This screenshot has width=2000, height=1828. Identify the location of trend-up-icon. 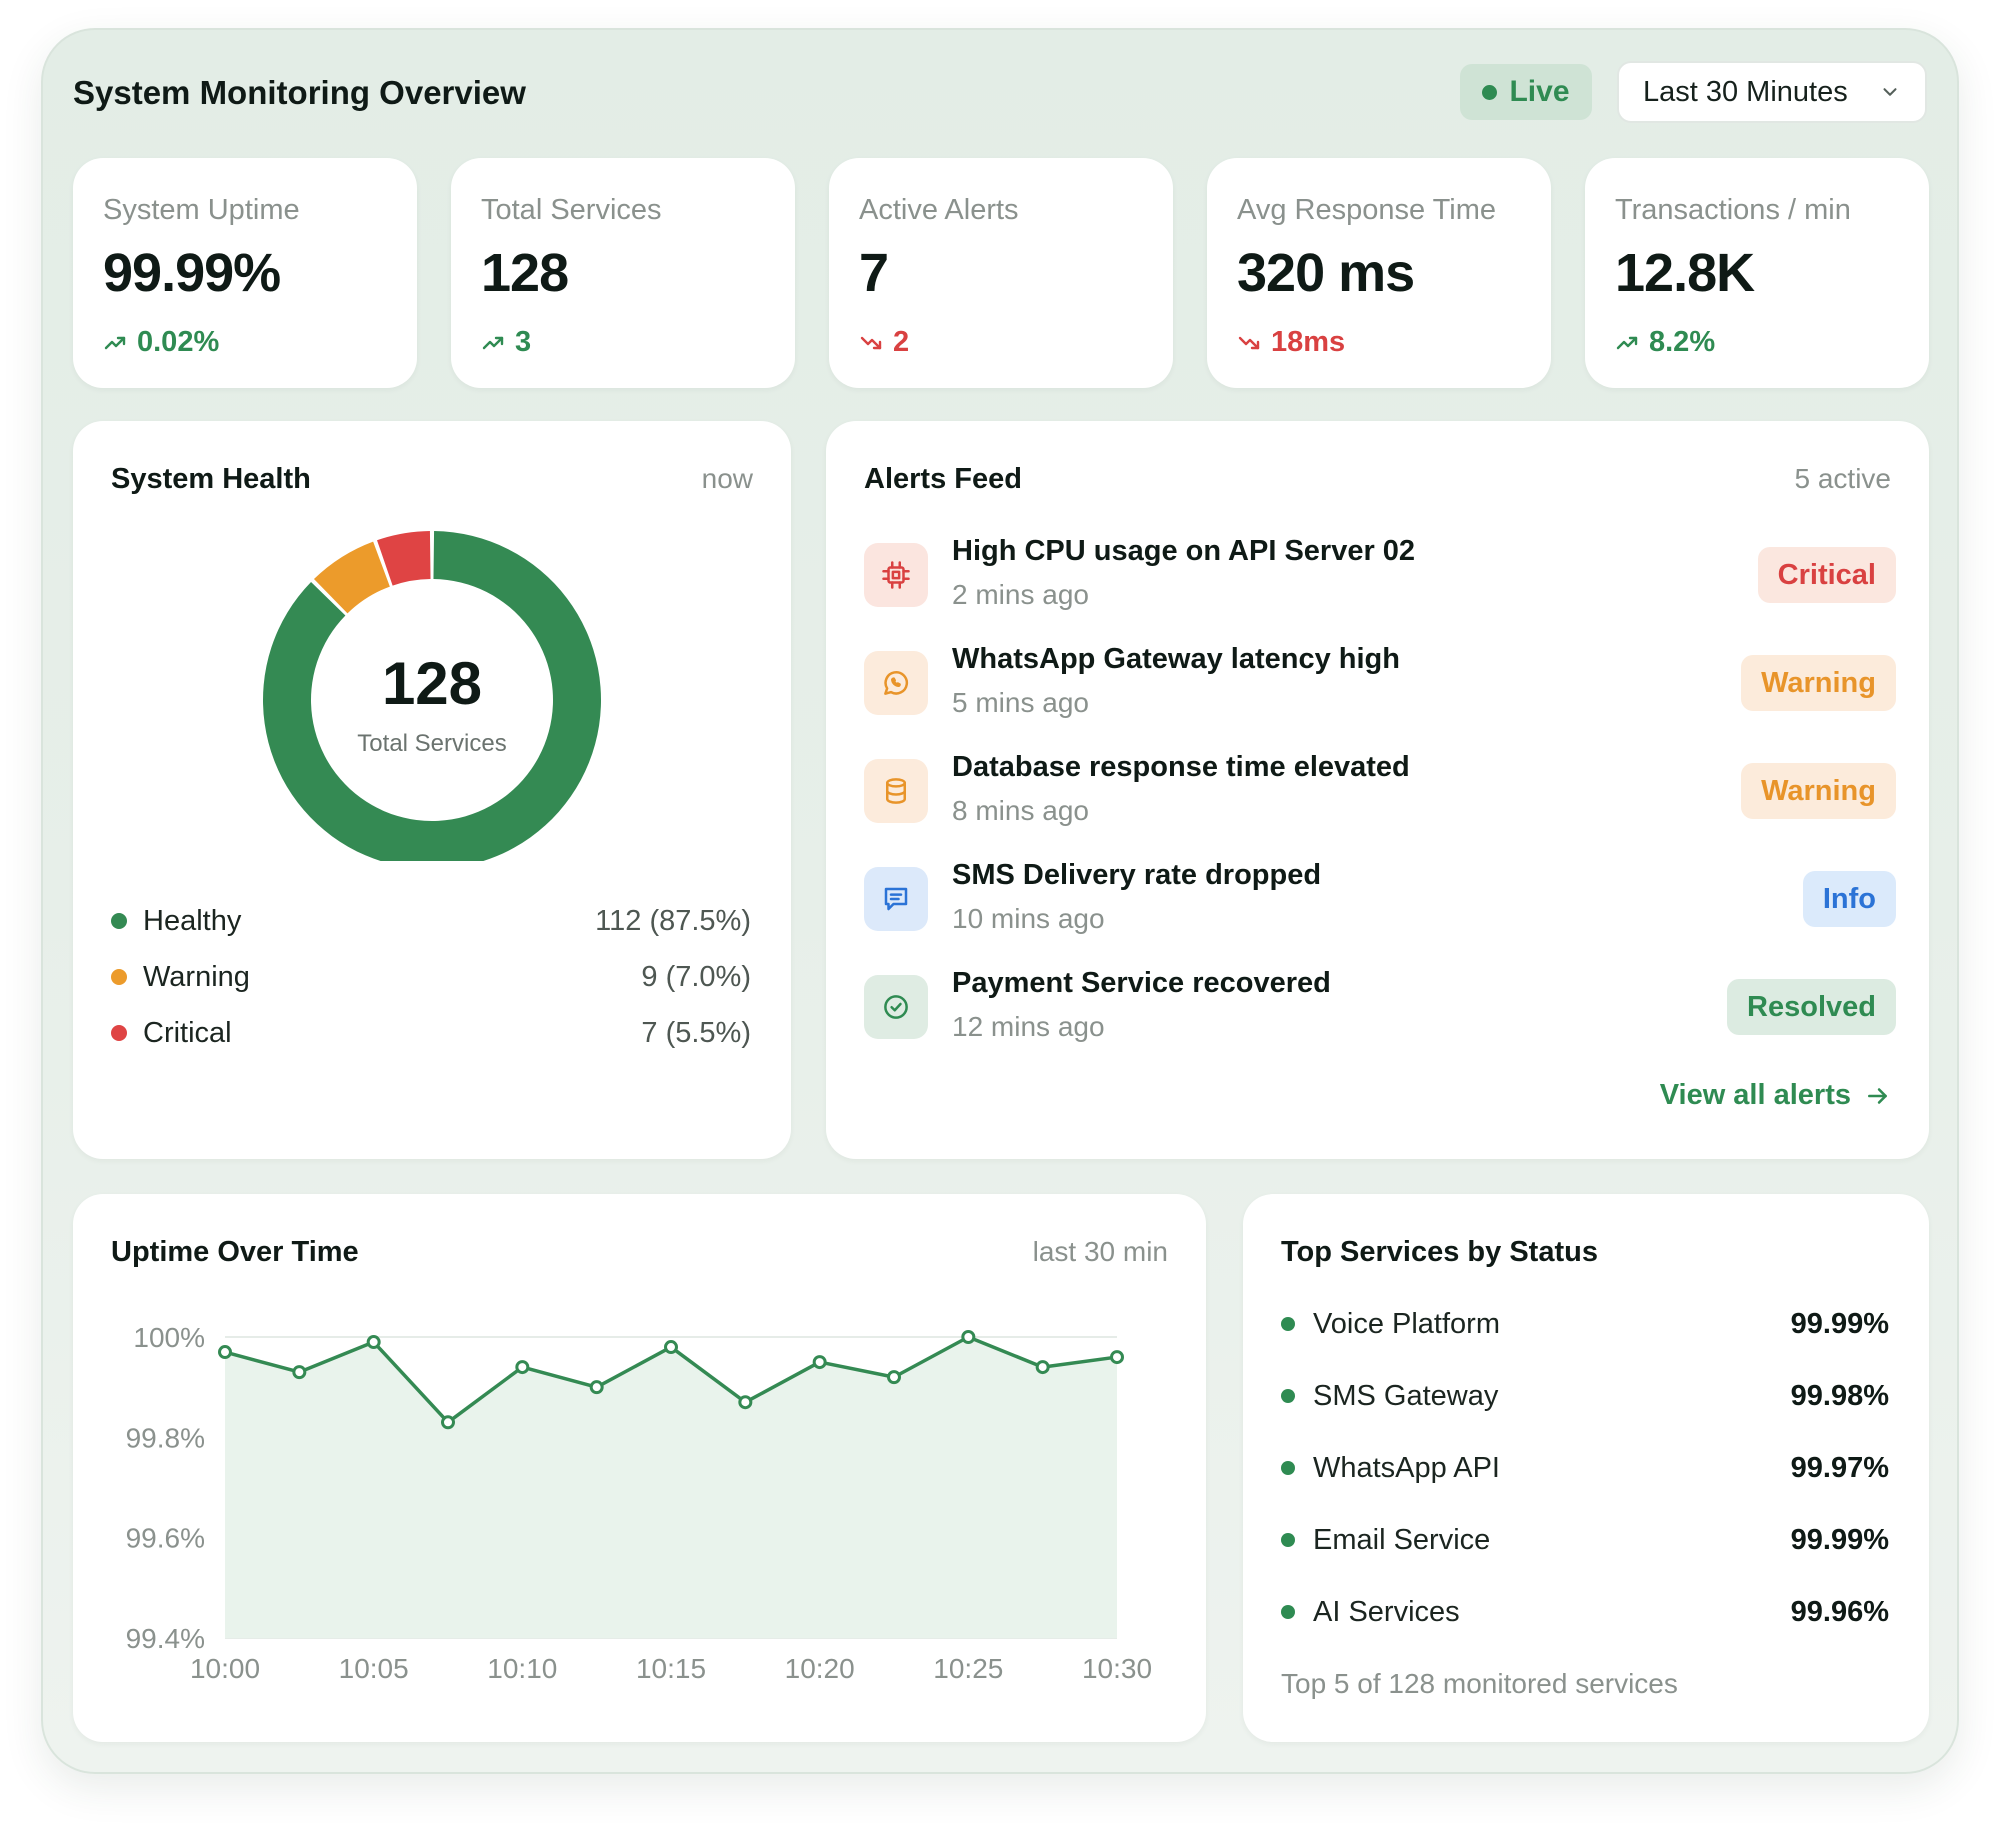
(1627, 342).